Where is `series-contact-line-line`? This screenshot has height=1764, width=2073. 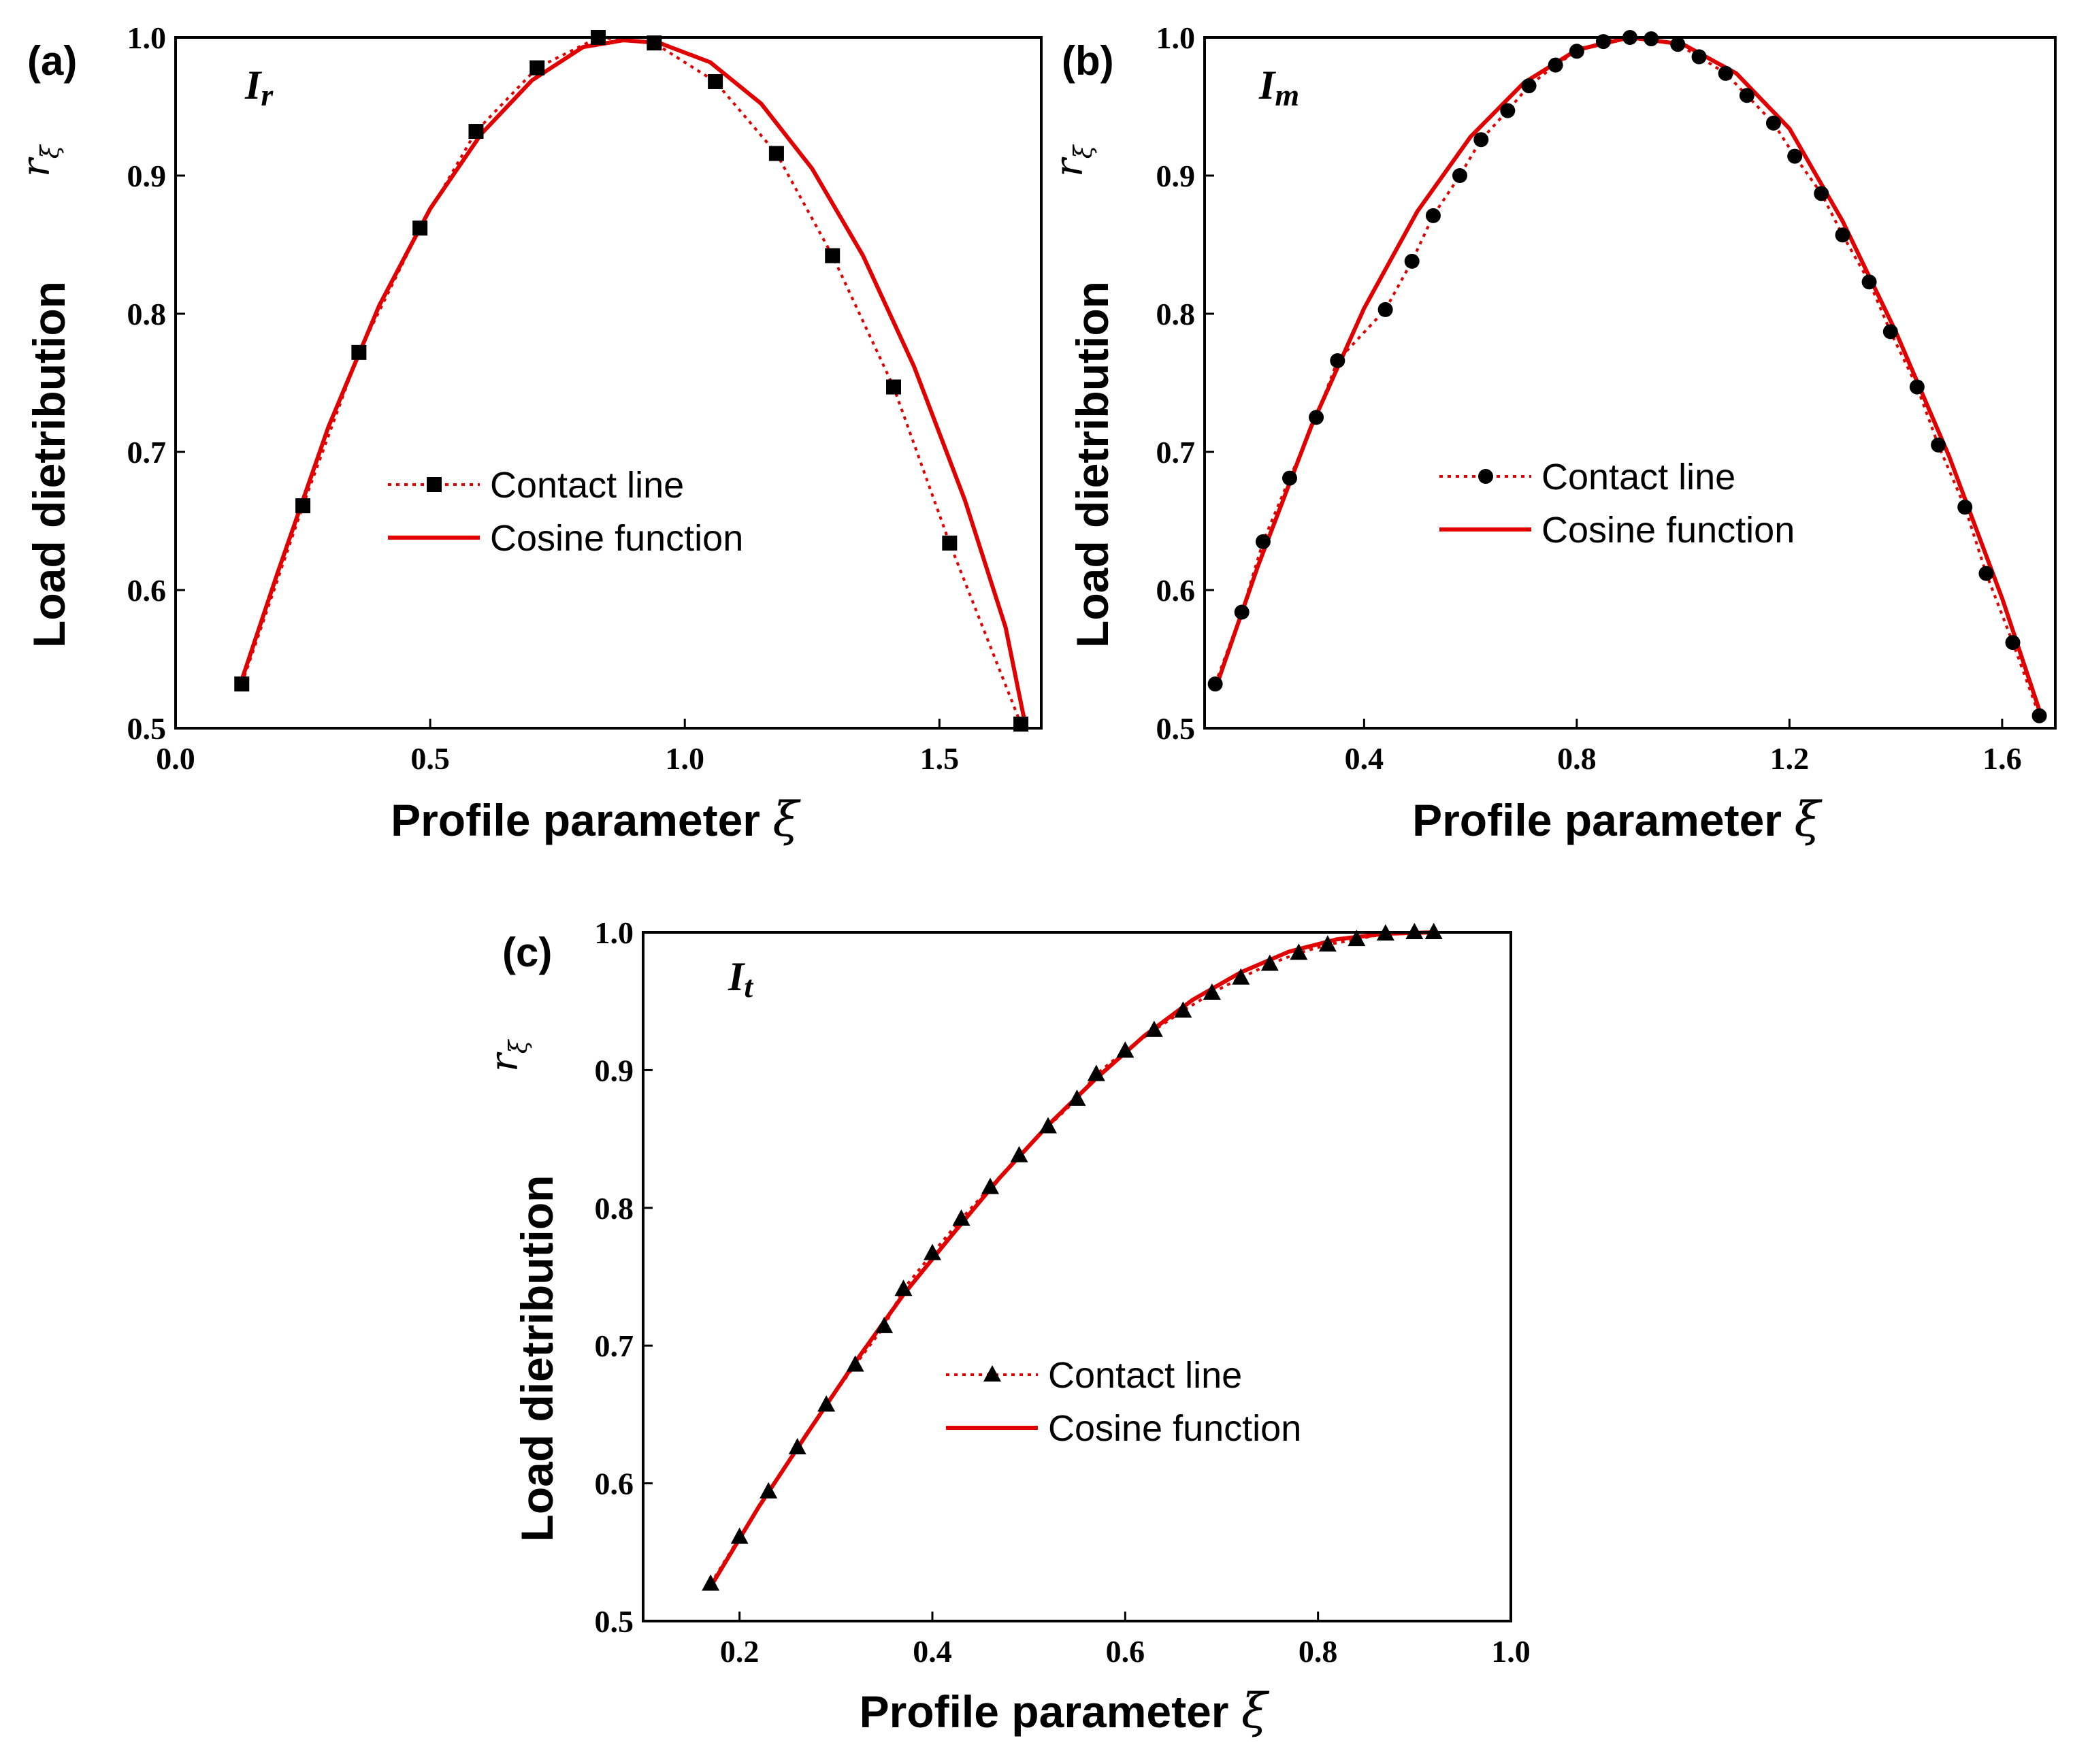
series-contact-line-line is located at coordinates (631, 380).